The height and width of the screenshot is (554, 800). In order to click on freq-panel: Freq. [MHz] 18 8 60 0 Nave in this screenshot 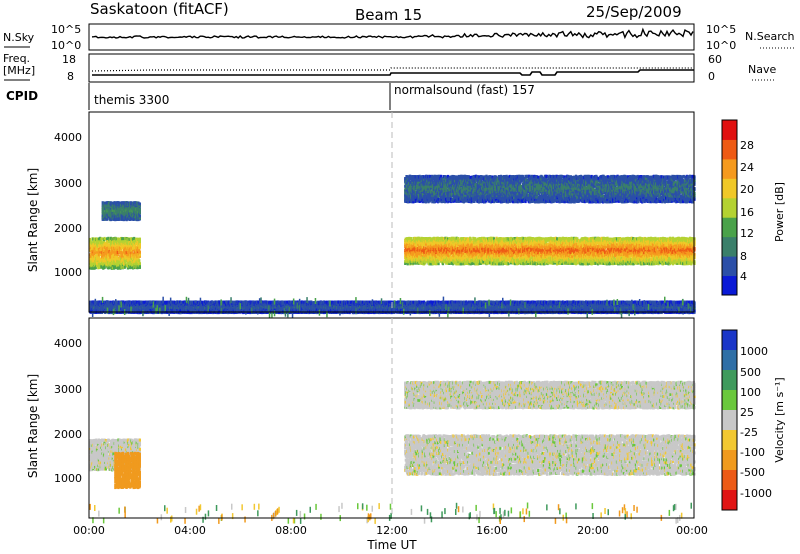, I will do `click(389, 67)`.